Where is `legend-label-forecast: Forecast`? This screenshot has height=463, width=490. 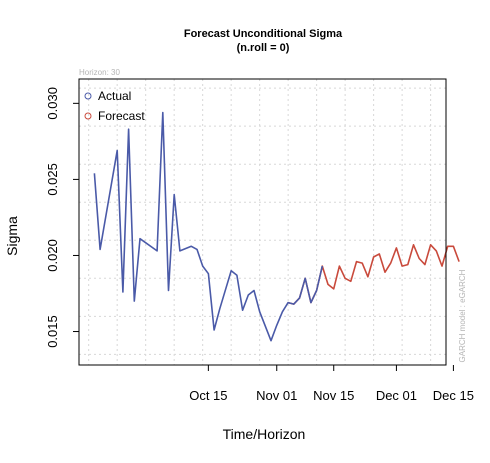
legend-label-forecast: Forecast is located at coordinates (121, 116).